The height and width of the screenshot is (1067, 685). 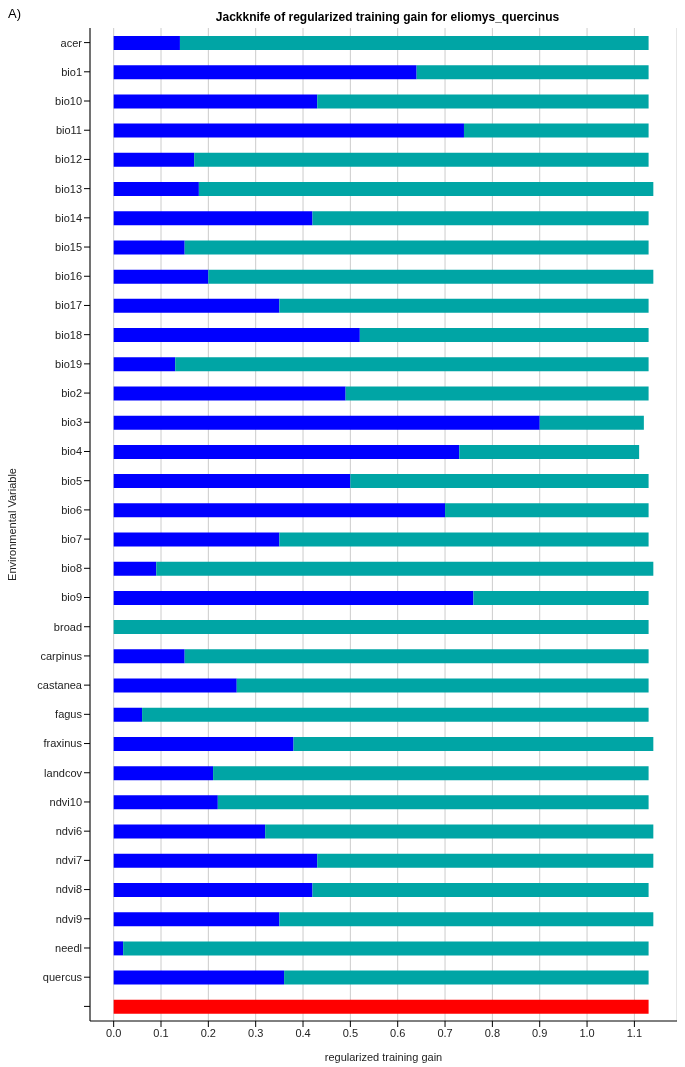 I want to click on y-tick-label: landcov, so click(x=63, y=772).